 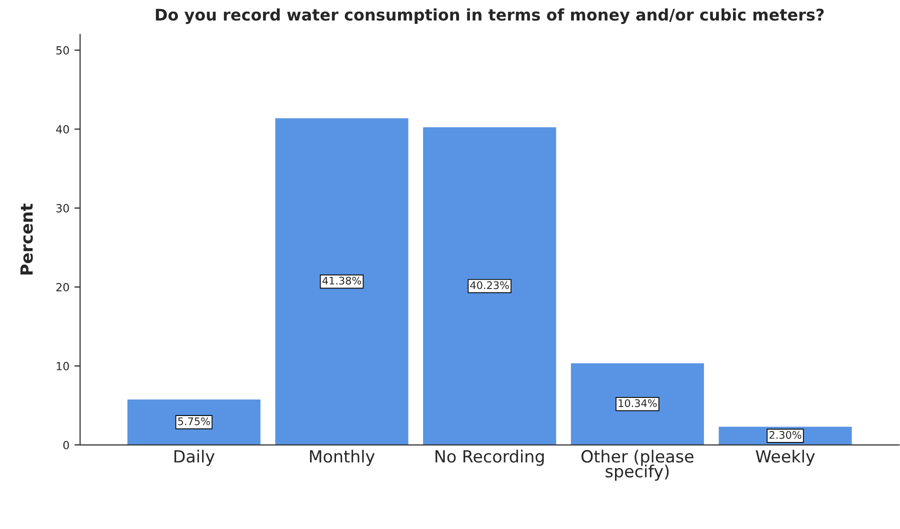 I want to click on x-tick-label: Monthly, so click(x=342, y=458).